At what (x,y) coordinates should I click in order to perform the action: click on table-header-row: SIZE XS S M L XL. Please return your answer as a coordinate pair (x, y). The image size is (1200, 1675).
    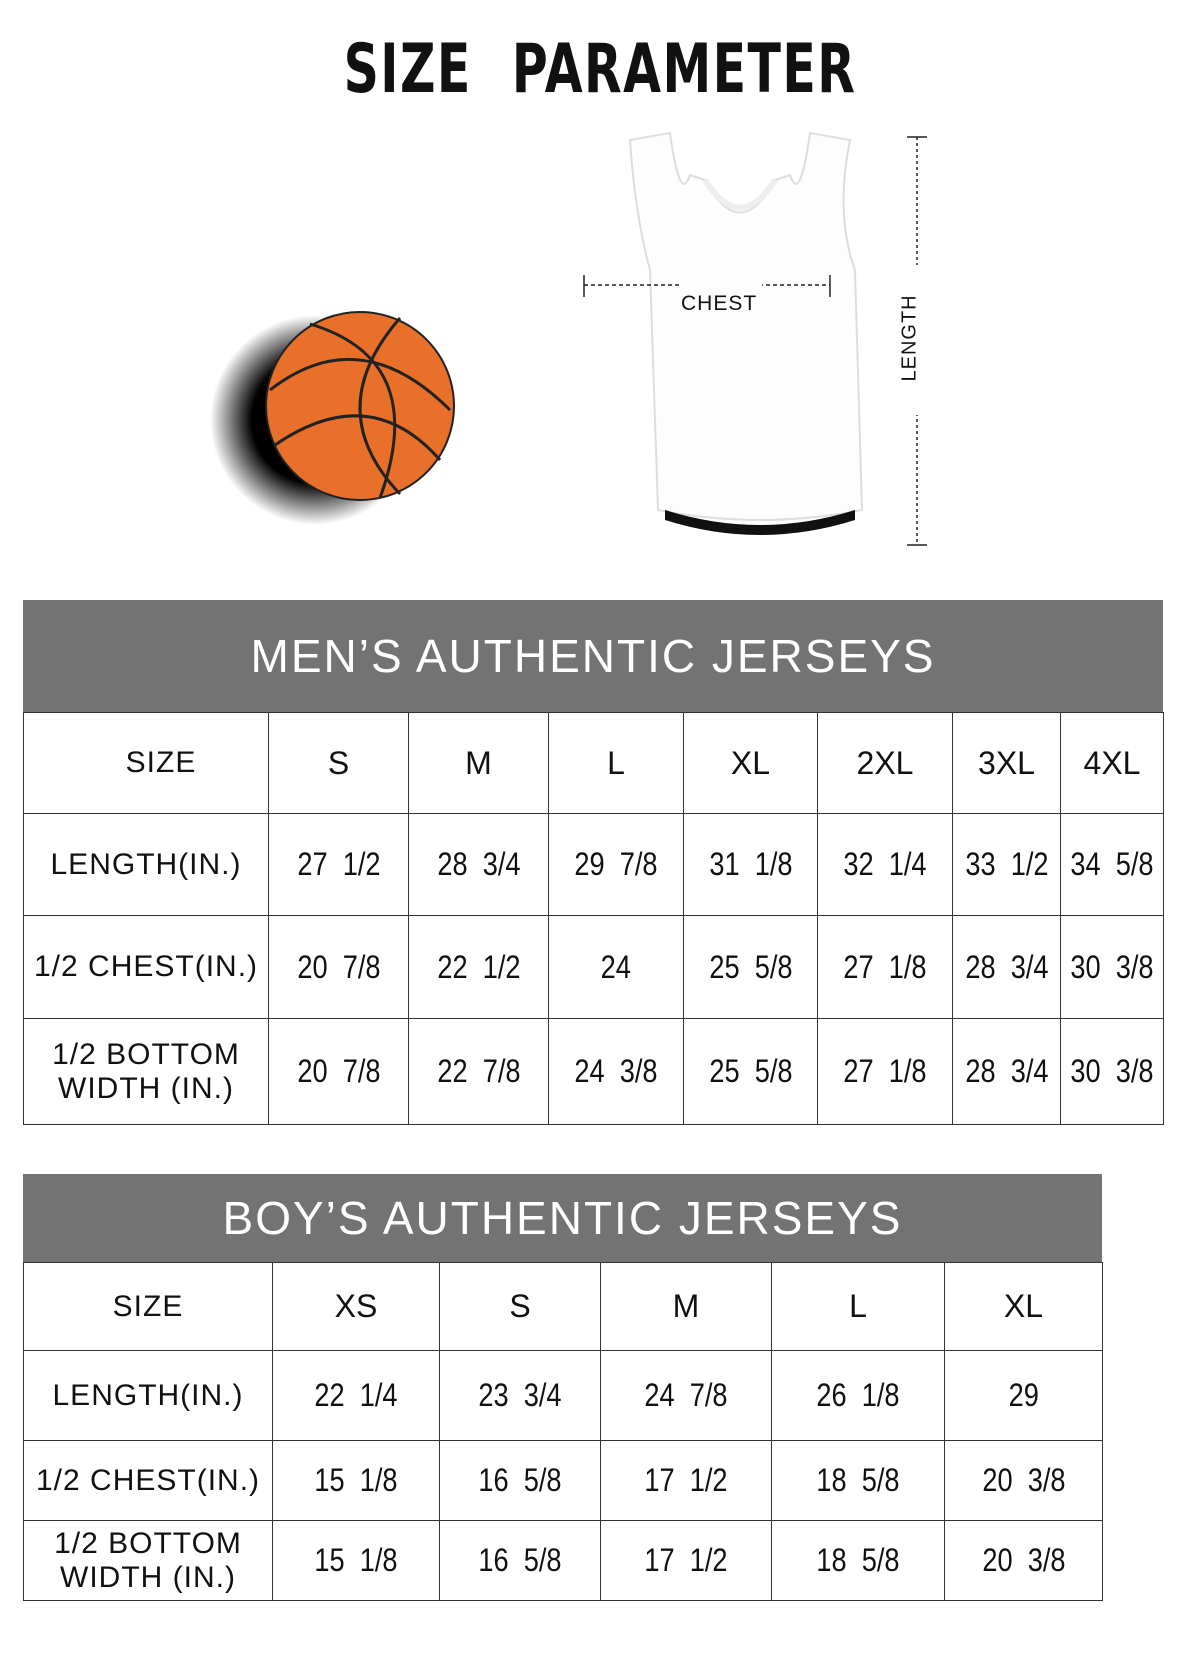
    Looking at the image, I should click on (563, 1306).